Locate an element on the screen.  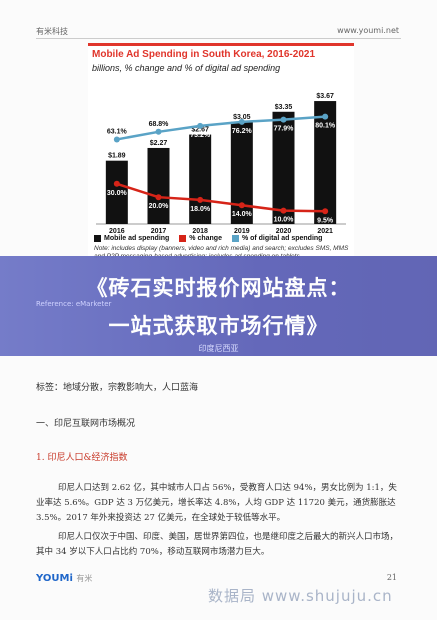
bar-label-2017: $2.27 is located at coordinates (159, 143).